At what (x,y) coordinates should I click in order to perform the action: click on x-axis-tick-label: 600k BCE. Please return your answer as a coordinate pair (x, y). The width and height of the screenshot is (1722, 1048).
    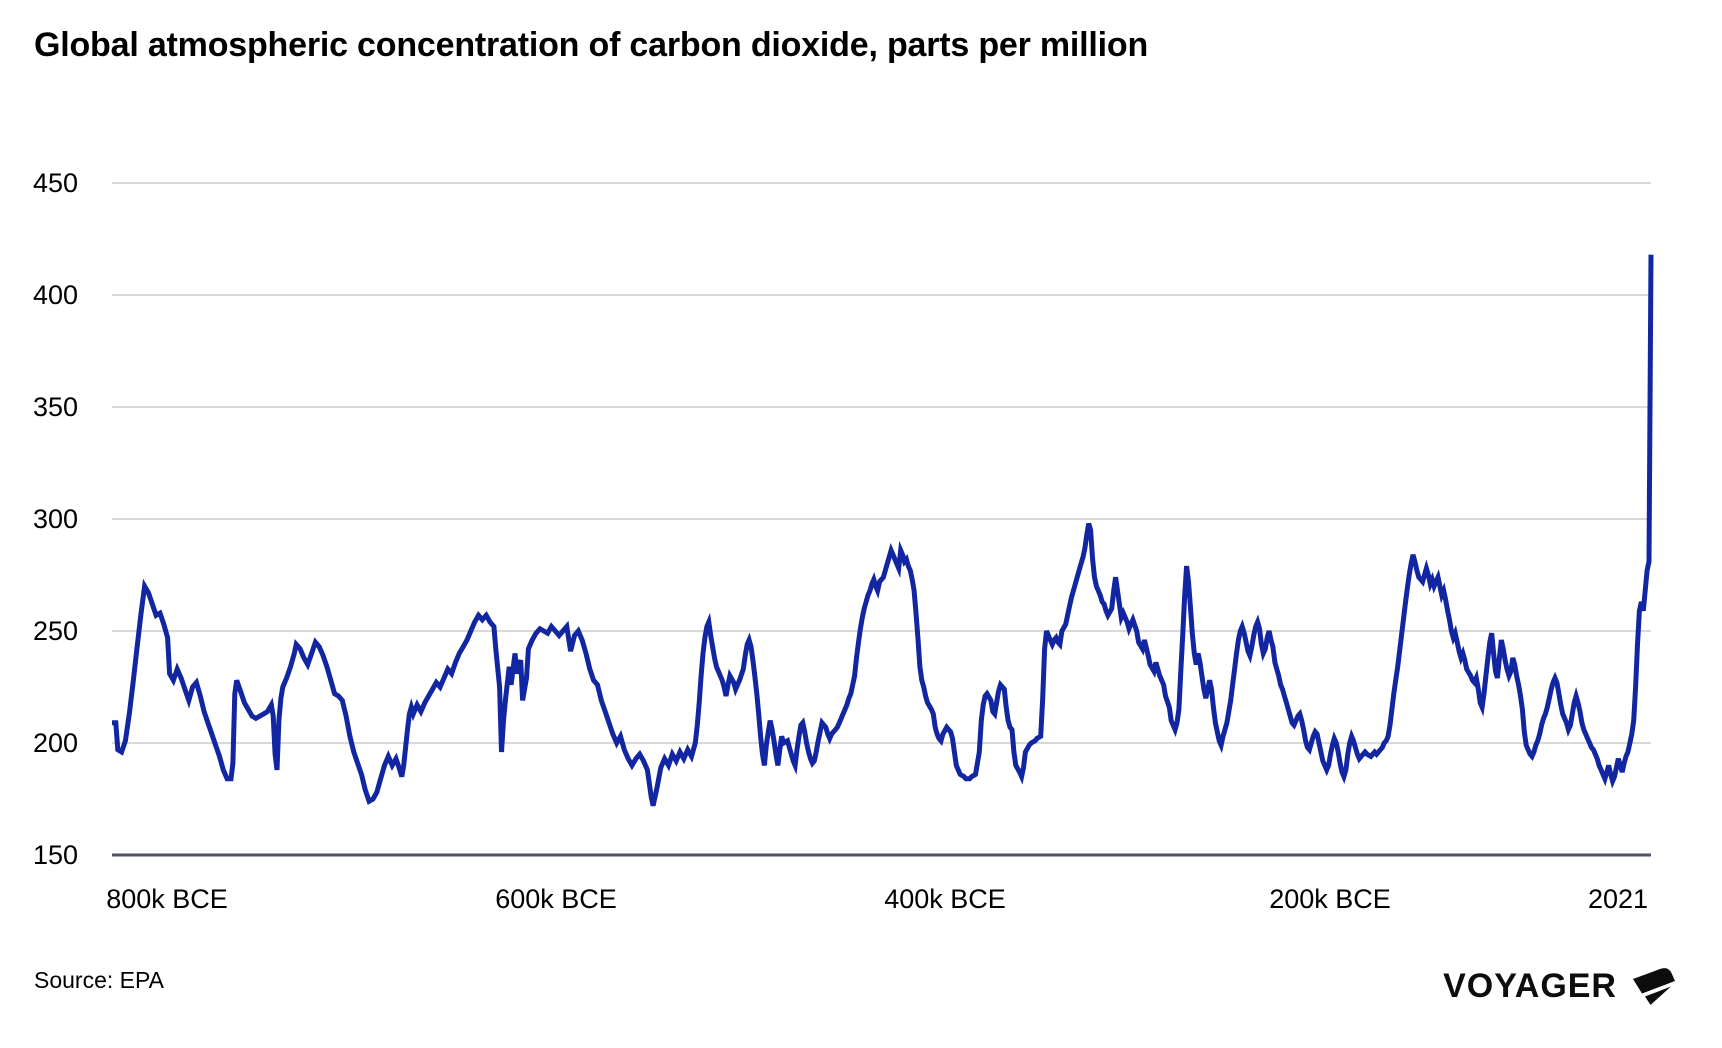
    Looking at the image, I should click on (556, 899).